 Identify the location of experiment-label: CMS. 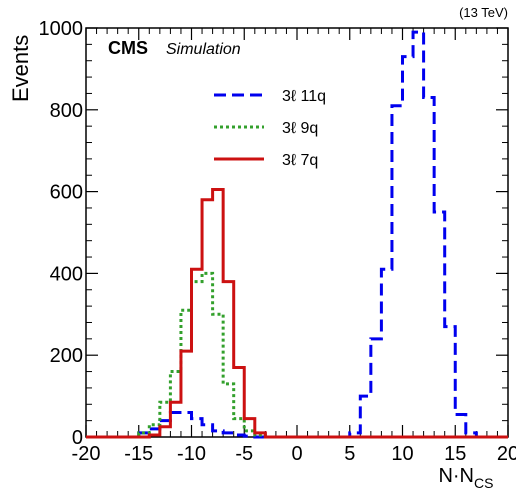
(128, 48).